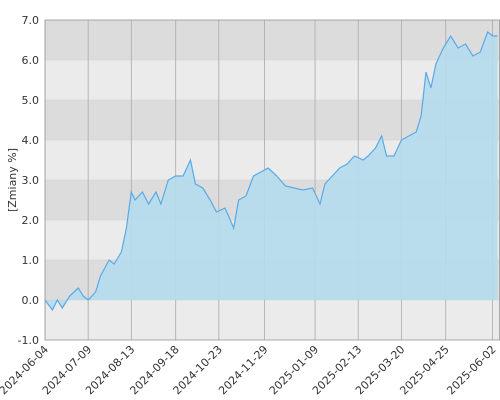  I want to click on y-tick-label: 4.0, so click(31, 140).